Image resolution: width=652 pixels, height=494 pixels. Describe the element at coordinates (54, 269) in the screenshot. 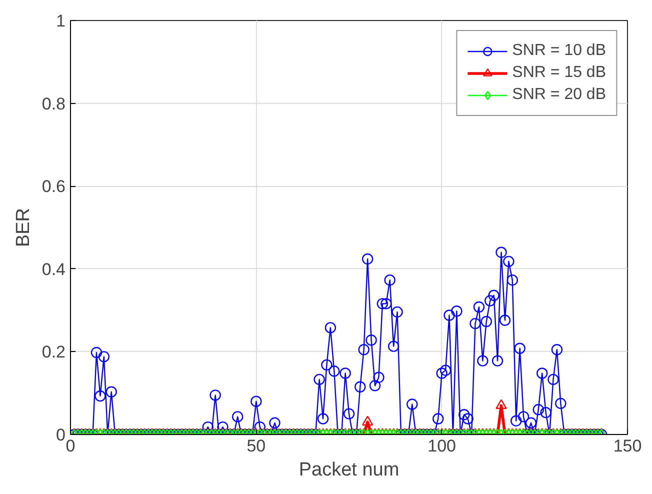

I see `y-tick-label: 0.4` at that location.